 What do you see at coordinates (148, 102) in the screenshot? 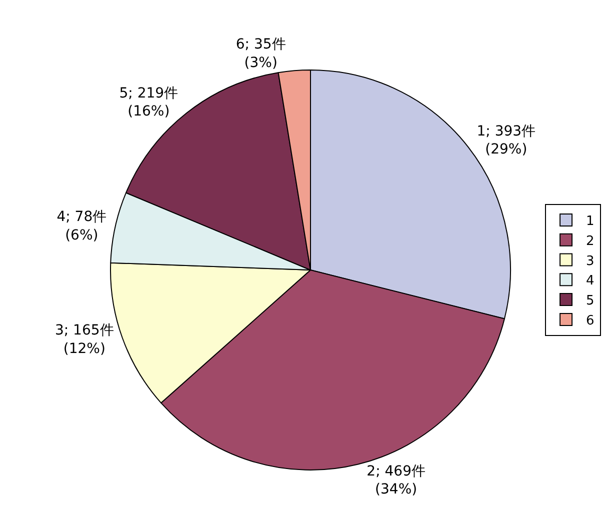
I see `data-label: 5; 219件 (16%)` at bounding box center [148, 102].